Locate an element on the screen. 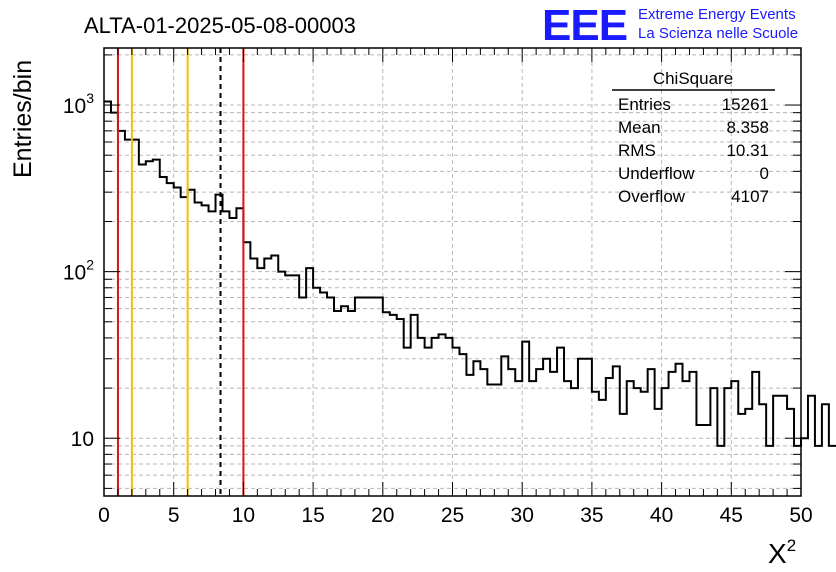  x-tick-label: 0 is located at coordinates (104, 515).